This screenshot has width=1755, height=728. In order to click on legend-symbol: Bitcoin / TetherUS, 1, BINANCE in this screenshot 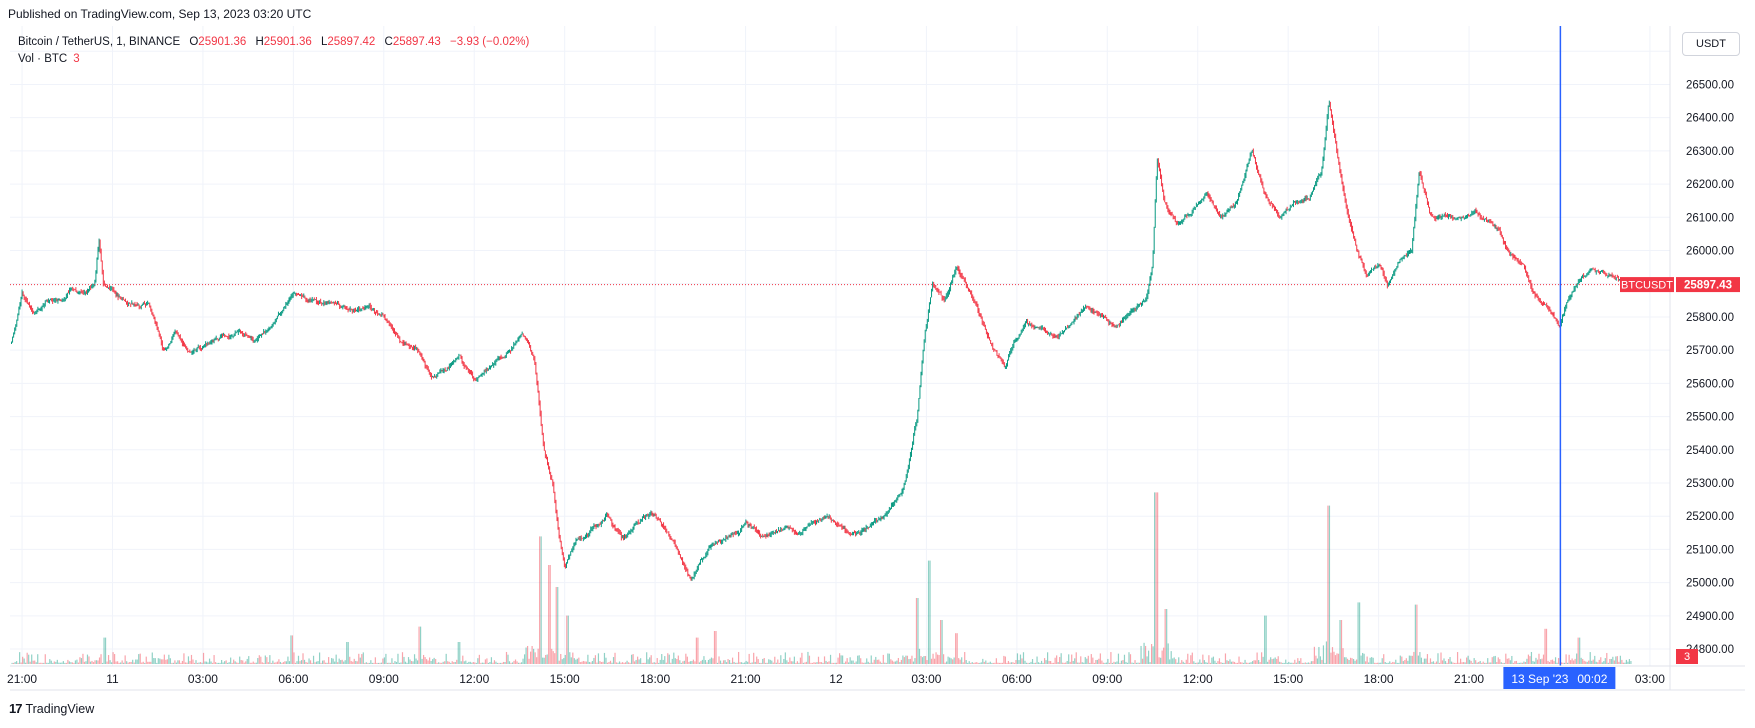, I will do `click(99, 42)`.